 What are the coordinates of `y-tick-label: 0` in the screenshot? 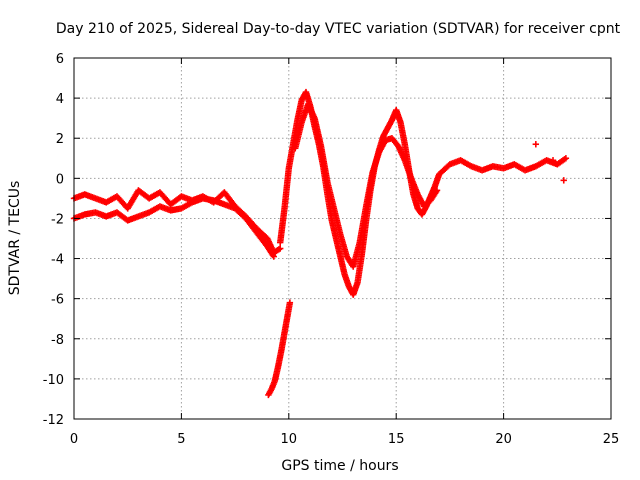 It's located at (60, 179).